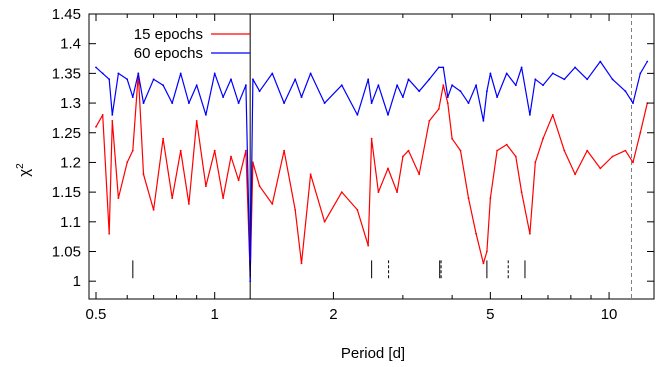  Describe the element at coordinates (70, 103) in the screenshot. I see `y-tick-label: 1.3` at that location.